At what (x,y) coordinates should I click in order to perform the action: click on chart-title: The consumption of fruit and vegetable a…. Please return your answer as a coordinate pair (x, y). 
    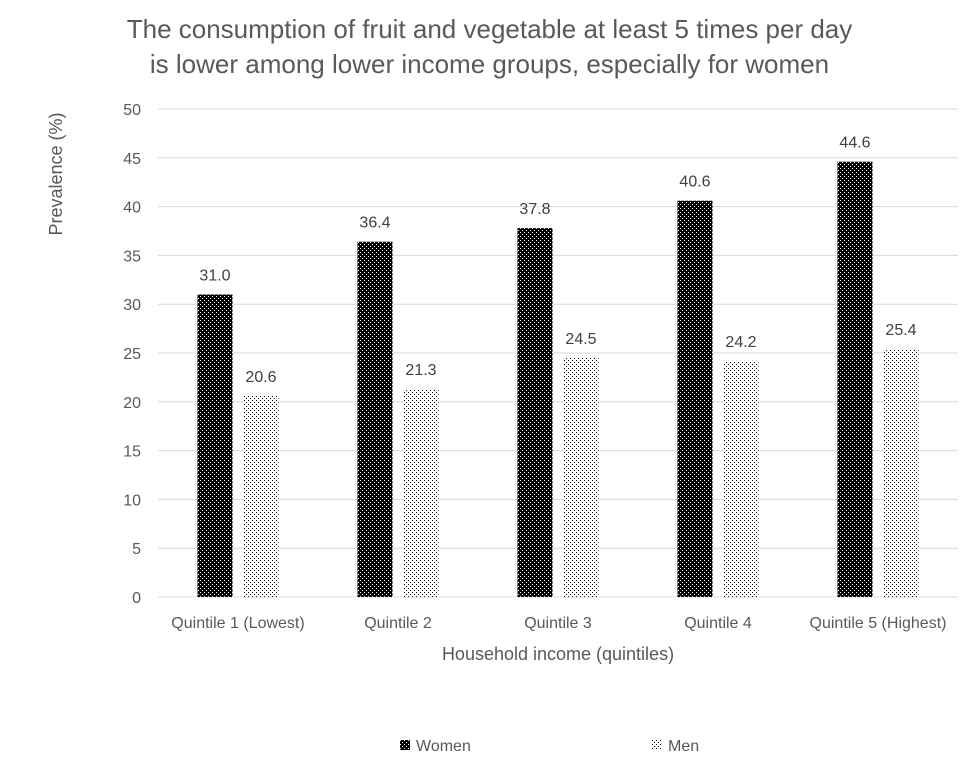
    Looking at the image, I should click on (489, 47).